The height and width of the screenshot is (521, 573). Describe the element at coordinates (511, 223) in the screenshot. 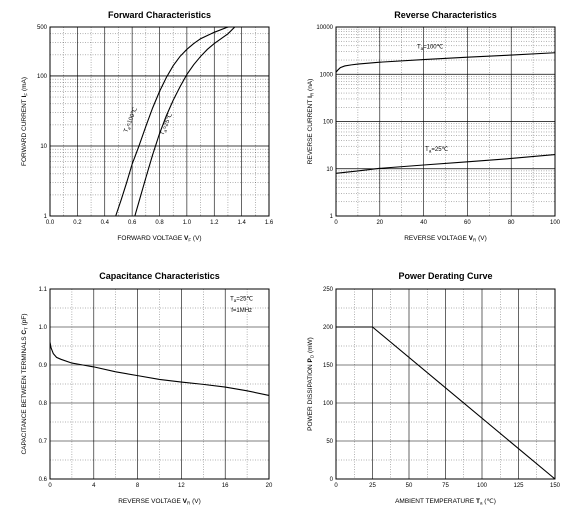

I see `x-tick-label: 80` at that location.